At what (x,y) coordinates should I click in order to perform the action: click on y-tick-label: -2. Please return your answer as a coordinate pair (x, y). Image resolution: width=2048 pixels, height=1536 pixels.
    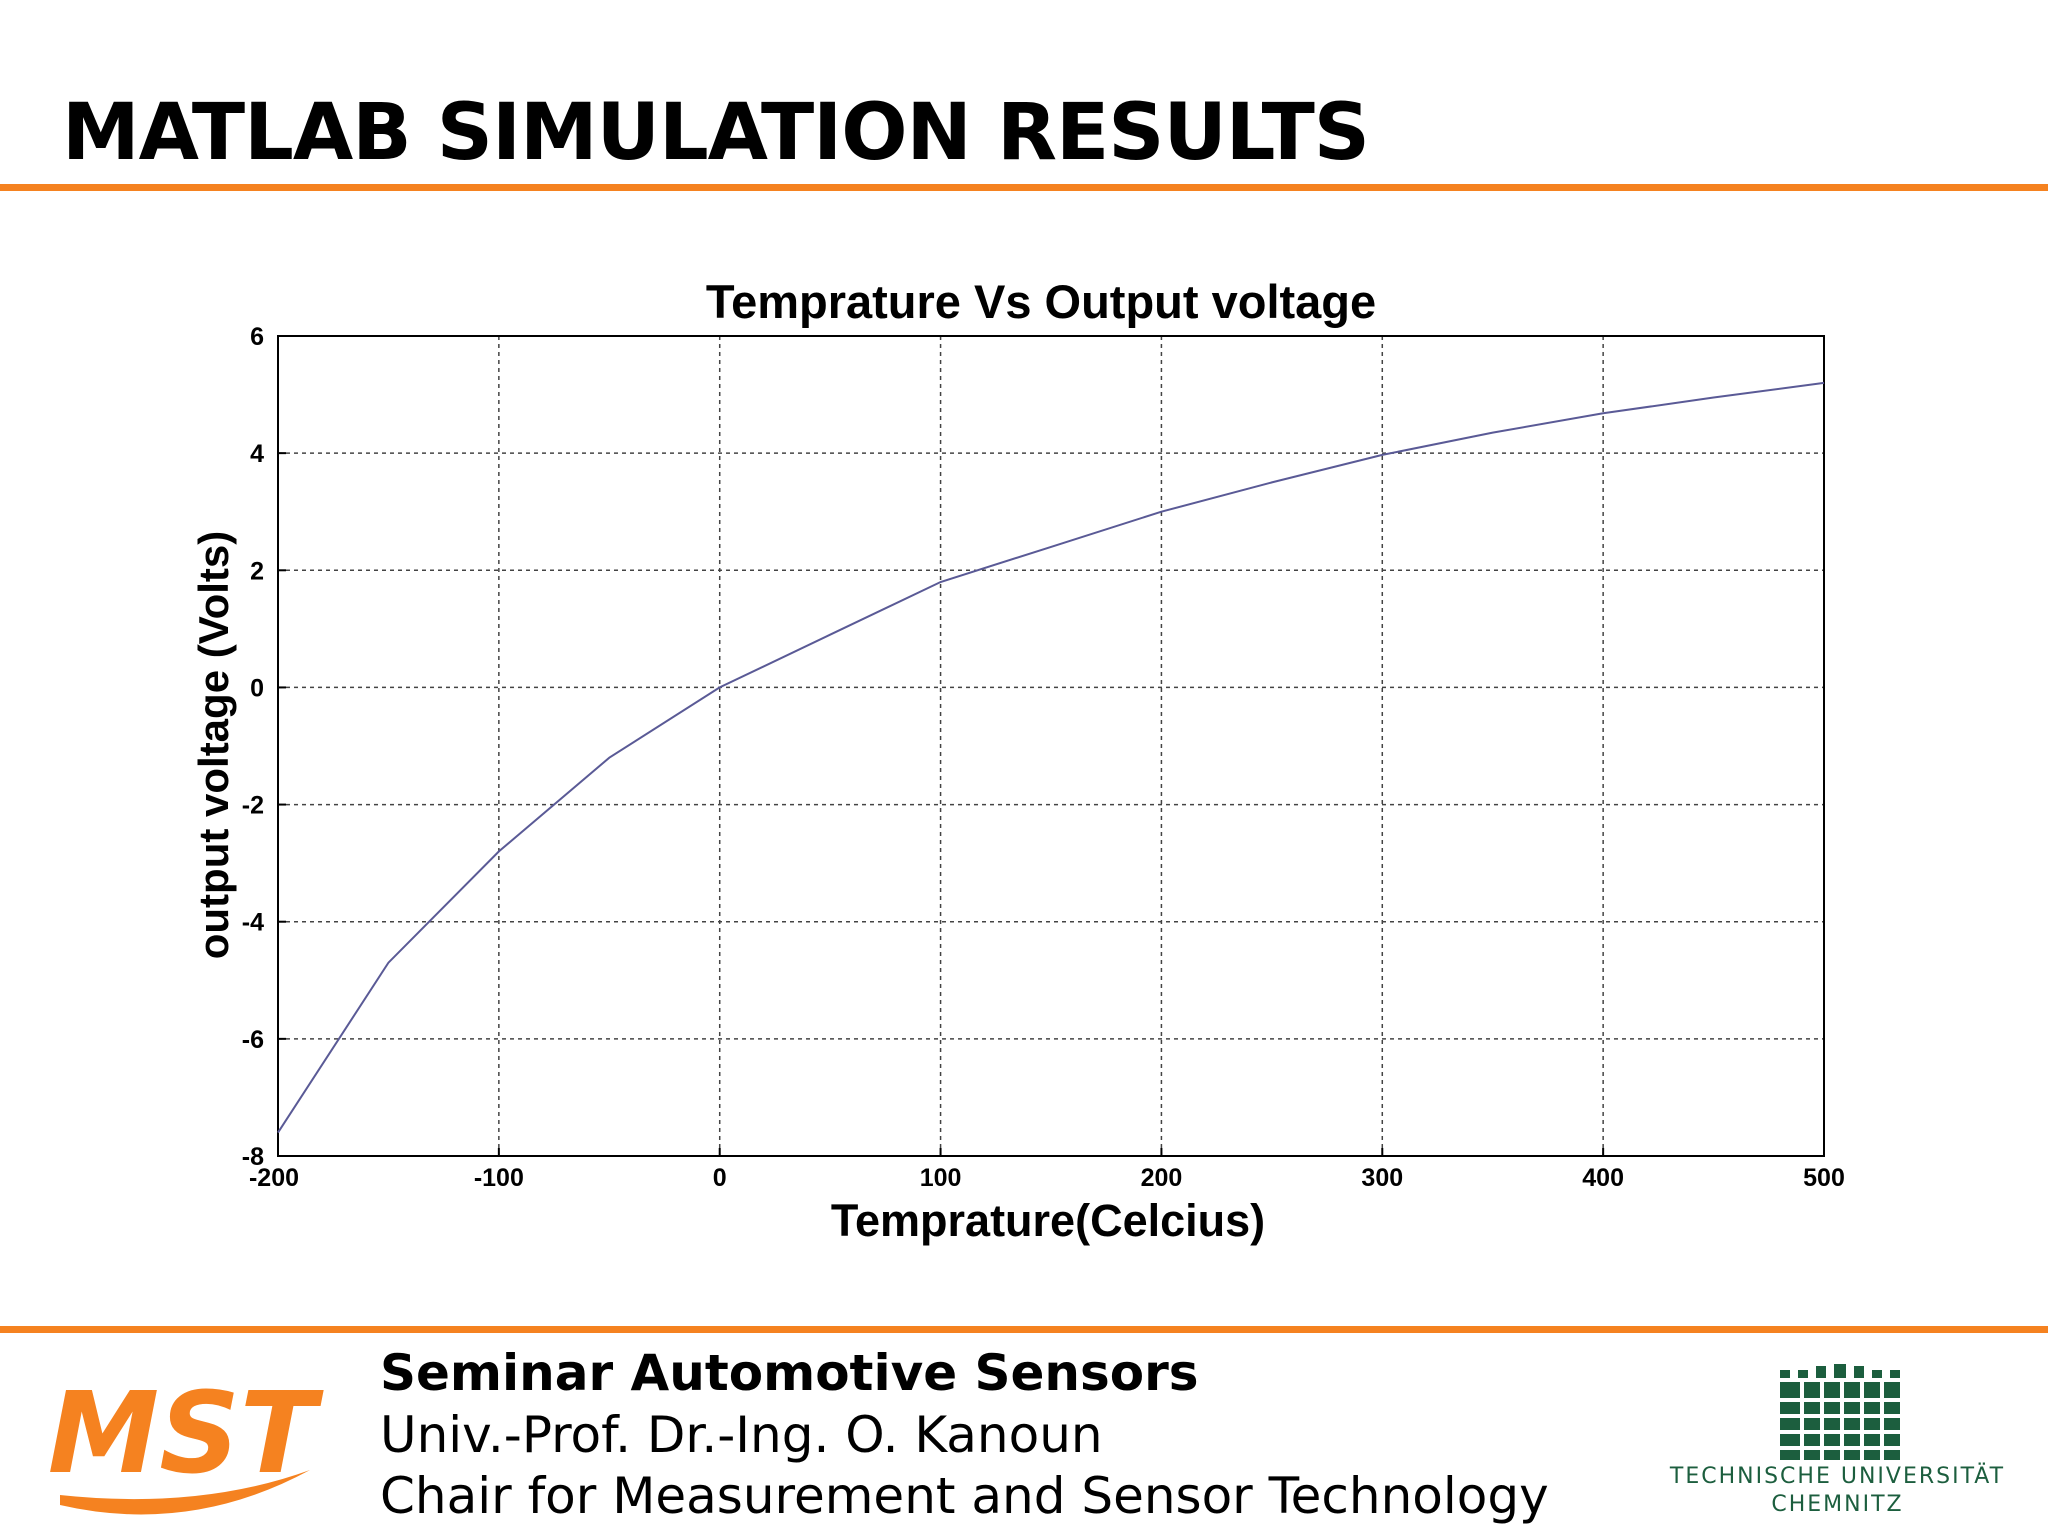
    Looking at the image, I should click on (253, 806).